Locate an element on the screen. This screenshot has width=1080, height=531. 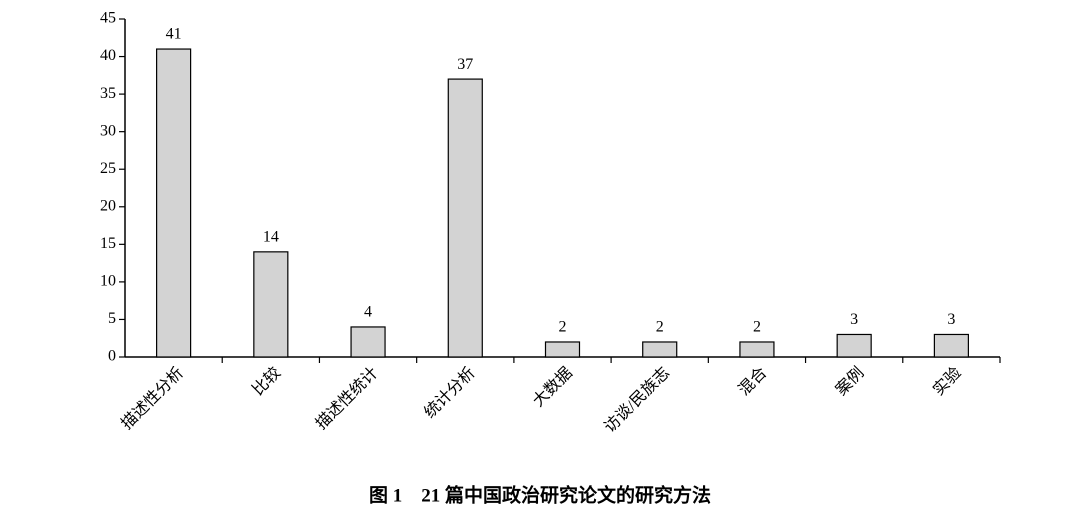
x-tick-label: 统计分析 is located at coordinates (450, 393).